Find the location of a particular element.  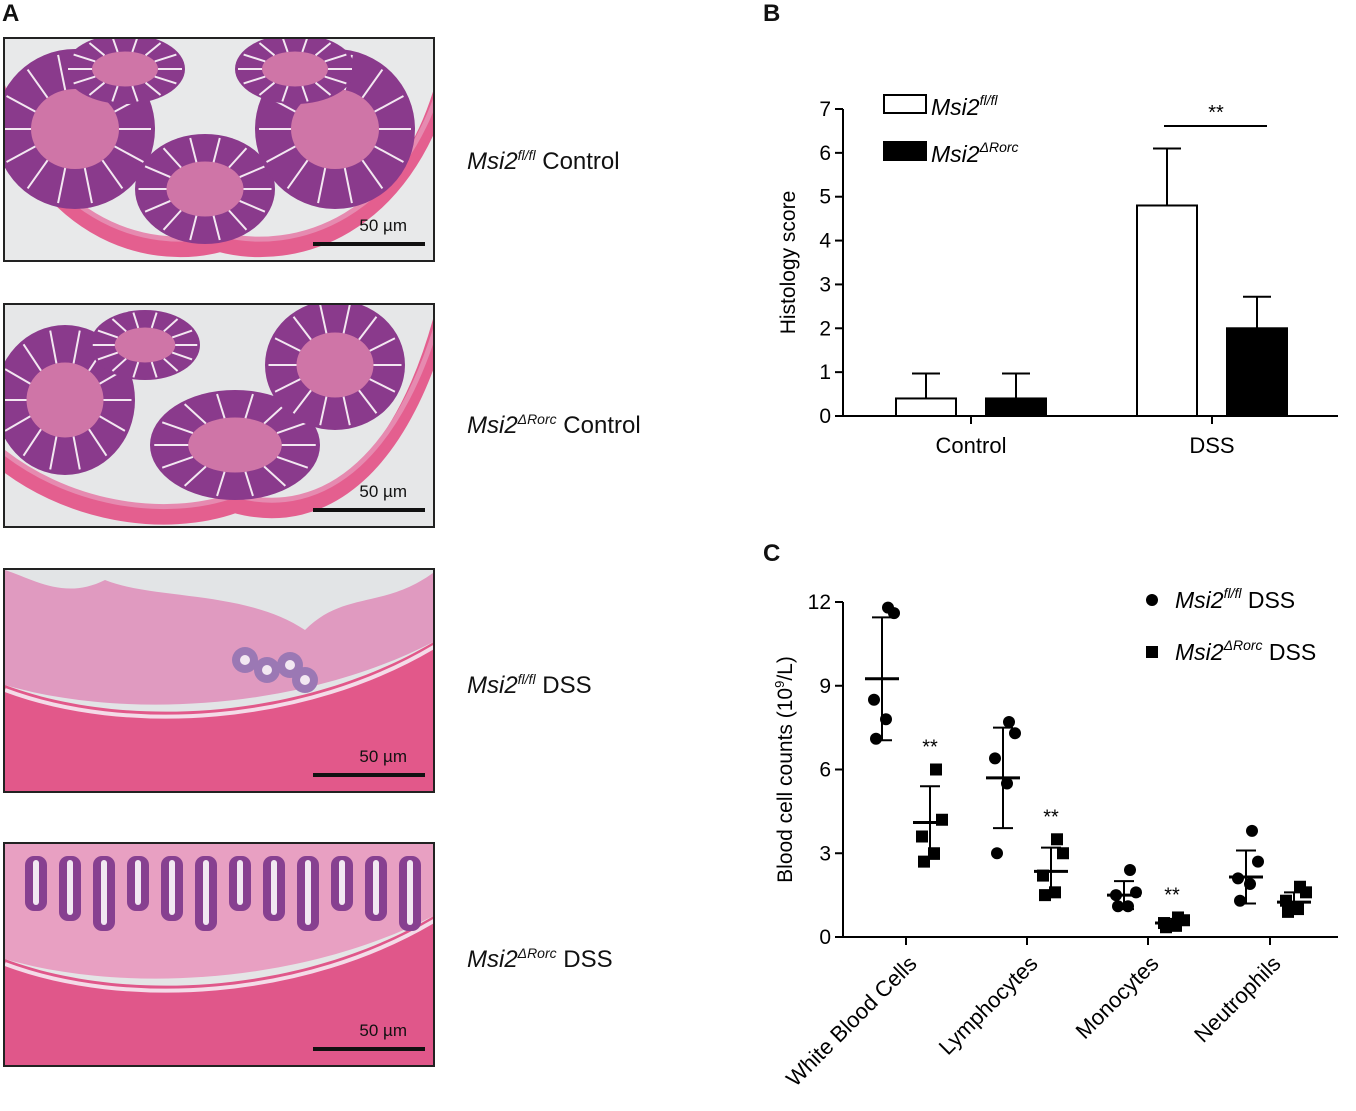

histology-image-1: 50 µm is located at coordinates (219, 149).